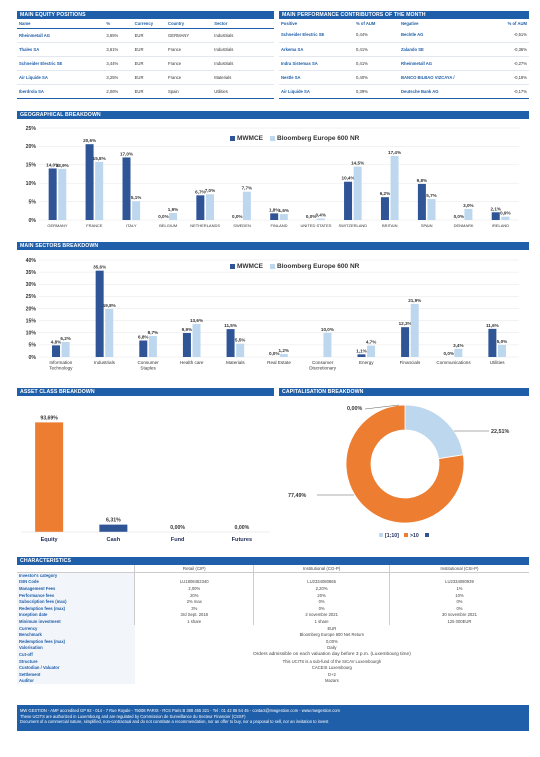 The image size is (540, 757). Describe the element at coordinates (99, 267) in the screenshot. I see `data-label: 35,6%` at that location.